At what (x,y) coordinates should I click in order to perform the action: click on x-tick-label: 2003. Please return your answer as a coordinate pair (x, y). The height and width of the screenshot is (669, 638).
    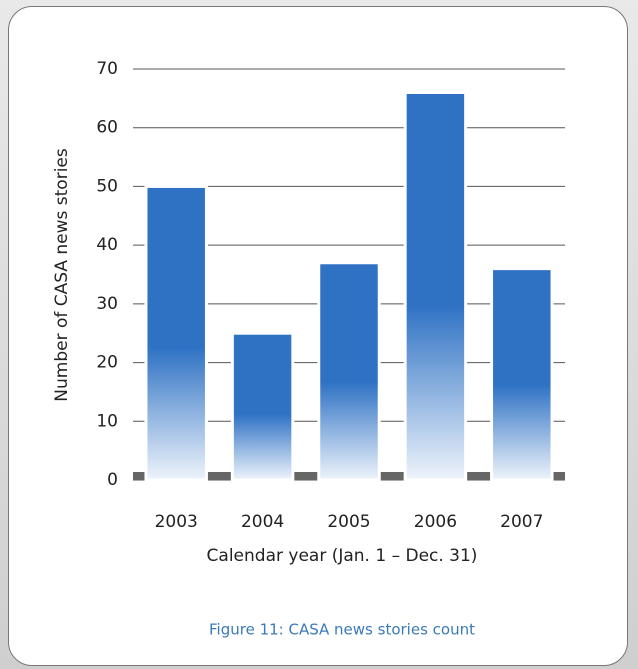
    Looking at the image, I should click on (176, 522).